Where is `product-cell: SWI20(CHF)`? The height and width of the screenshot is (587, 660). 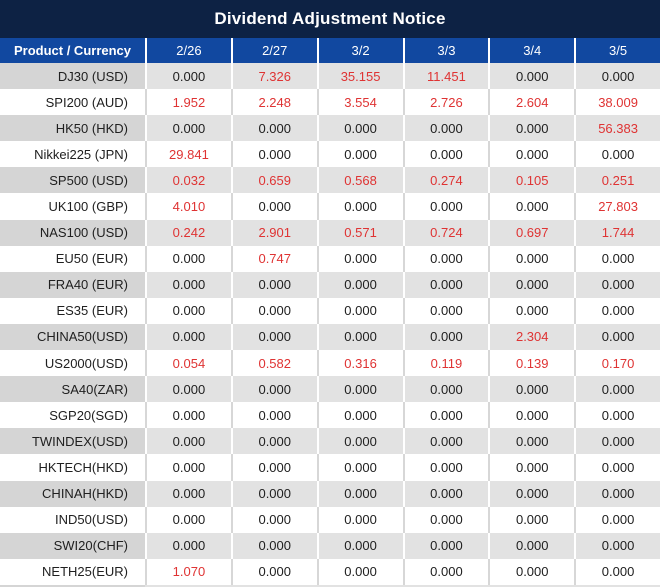
product-cell: SWI20(CHF) is located at coordinates (72, 545).